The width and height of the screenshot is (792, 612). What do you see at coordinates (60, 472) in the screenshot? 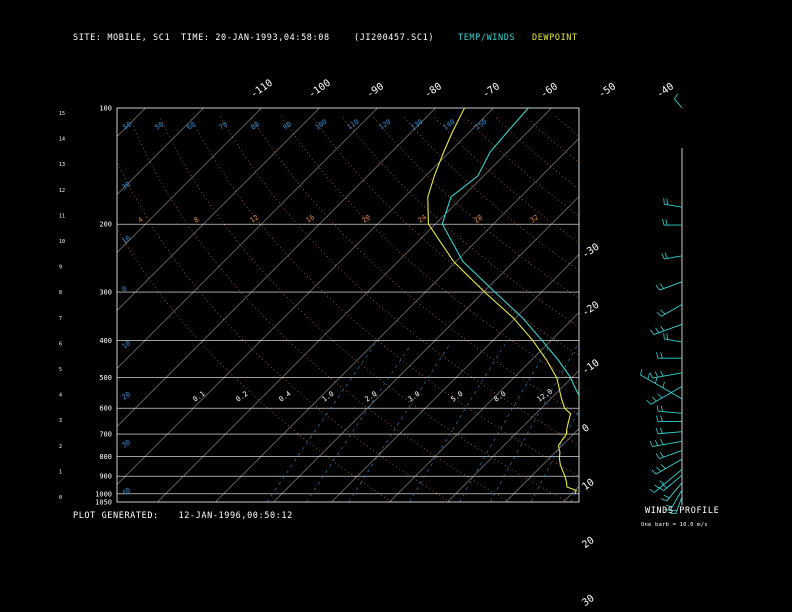
I see `height-tick-label: 1` at bounding box center [60, 472].